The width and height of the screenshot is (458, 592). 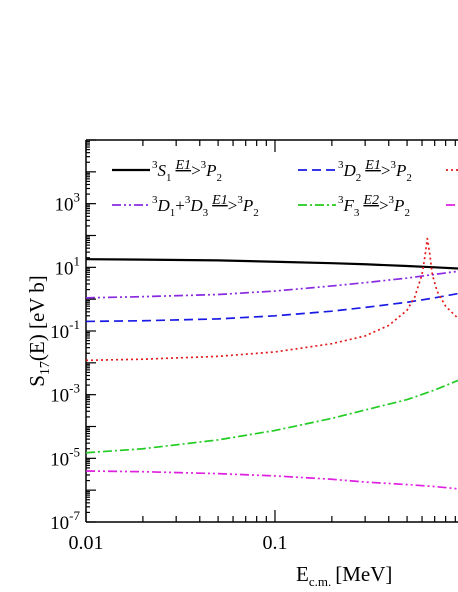 What do you see at coordinates (272, 307) in the screenshot?
I see `series-line-d2` at bounding box center [272, 307].